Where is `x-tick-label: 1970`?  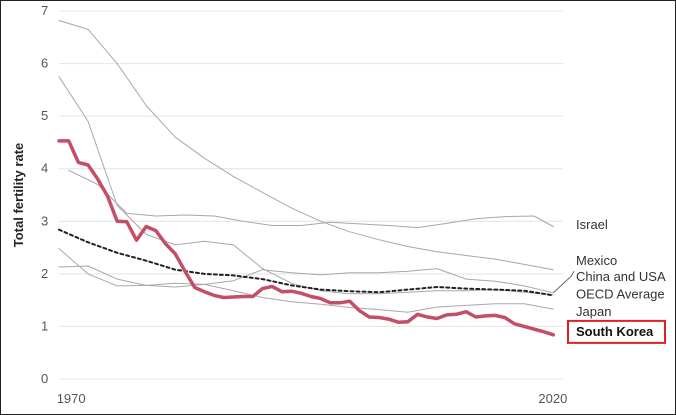
x-tick-label: 1970 is located at coordinates (71, 398).